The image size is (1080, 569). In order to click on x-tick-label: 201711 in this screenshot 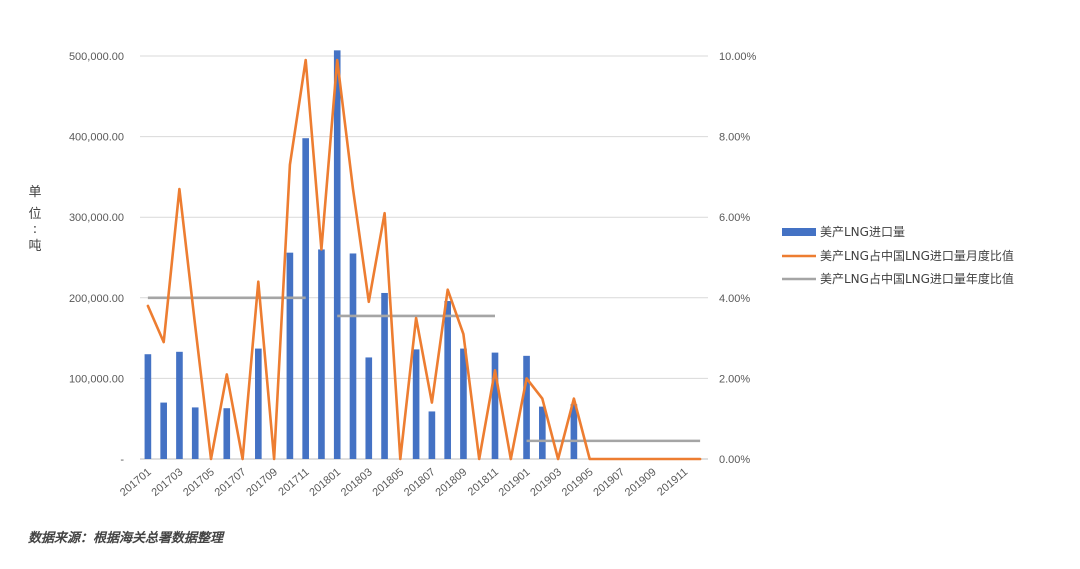, I will do `click(293, 482)`.